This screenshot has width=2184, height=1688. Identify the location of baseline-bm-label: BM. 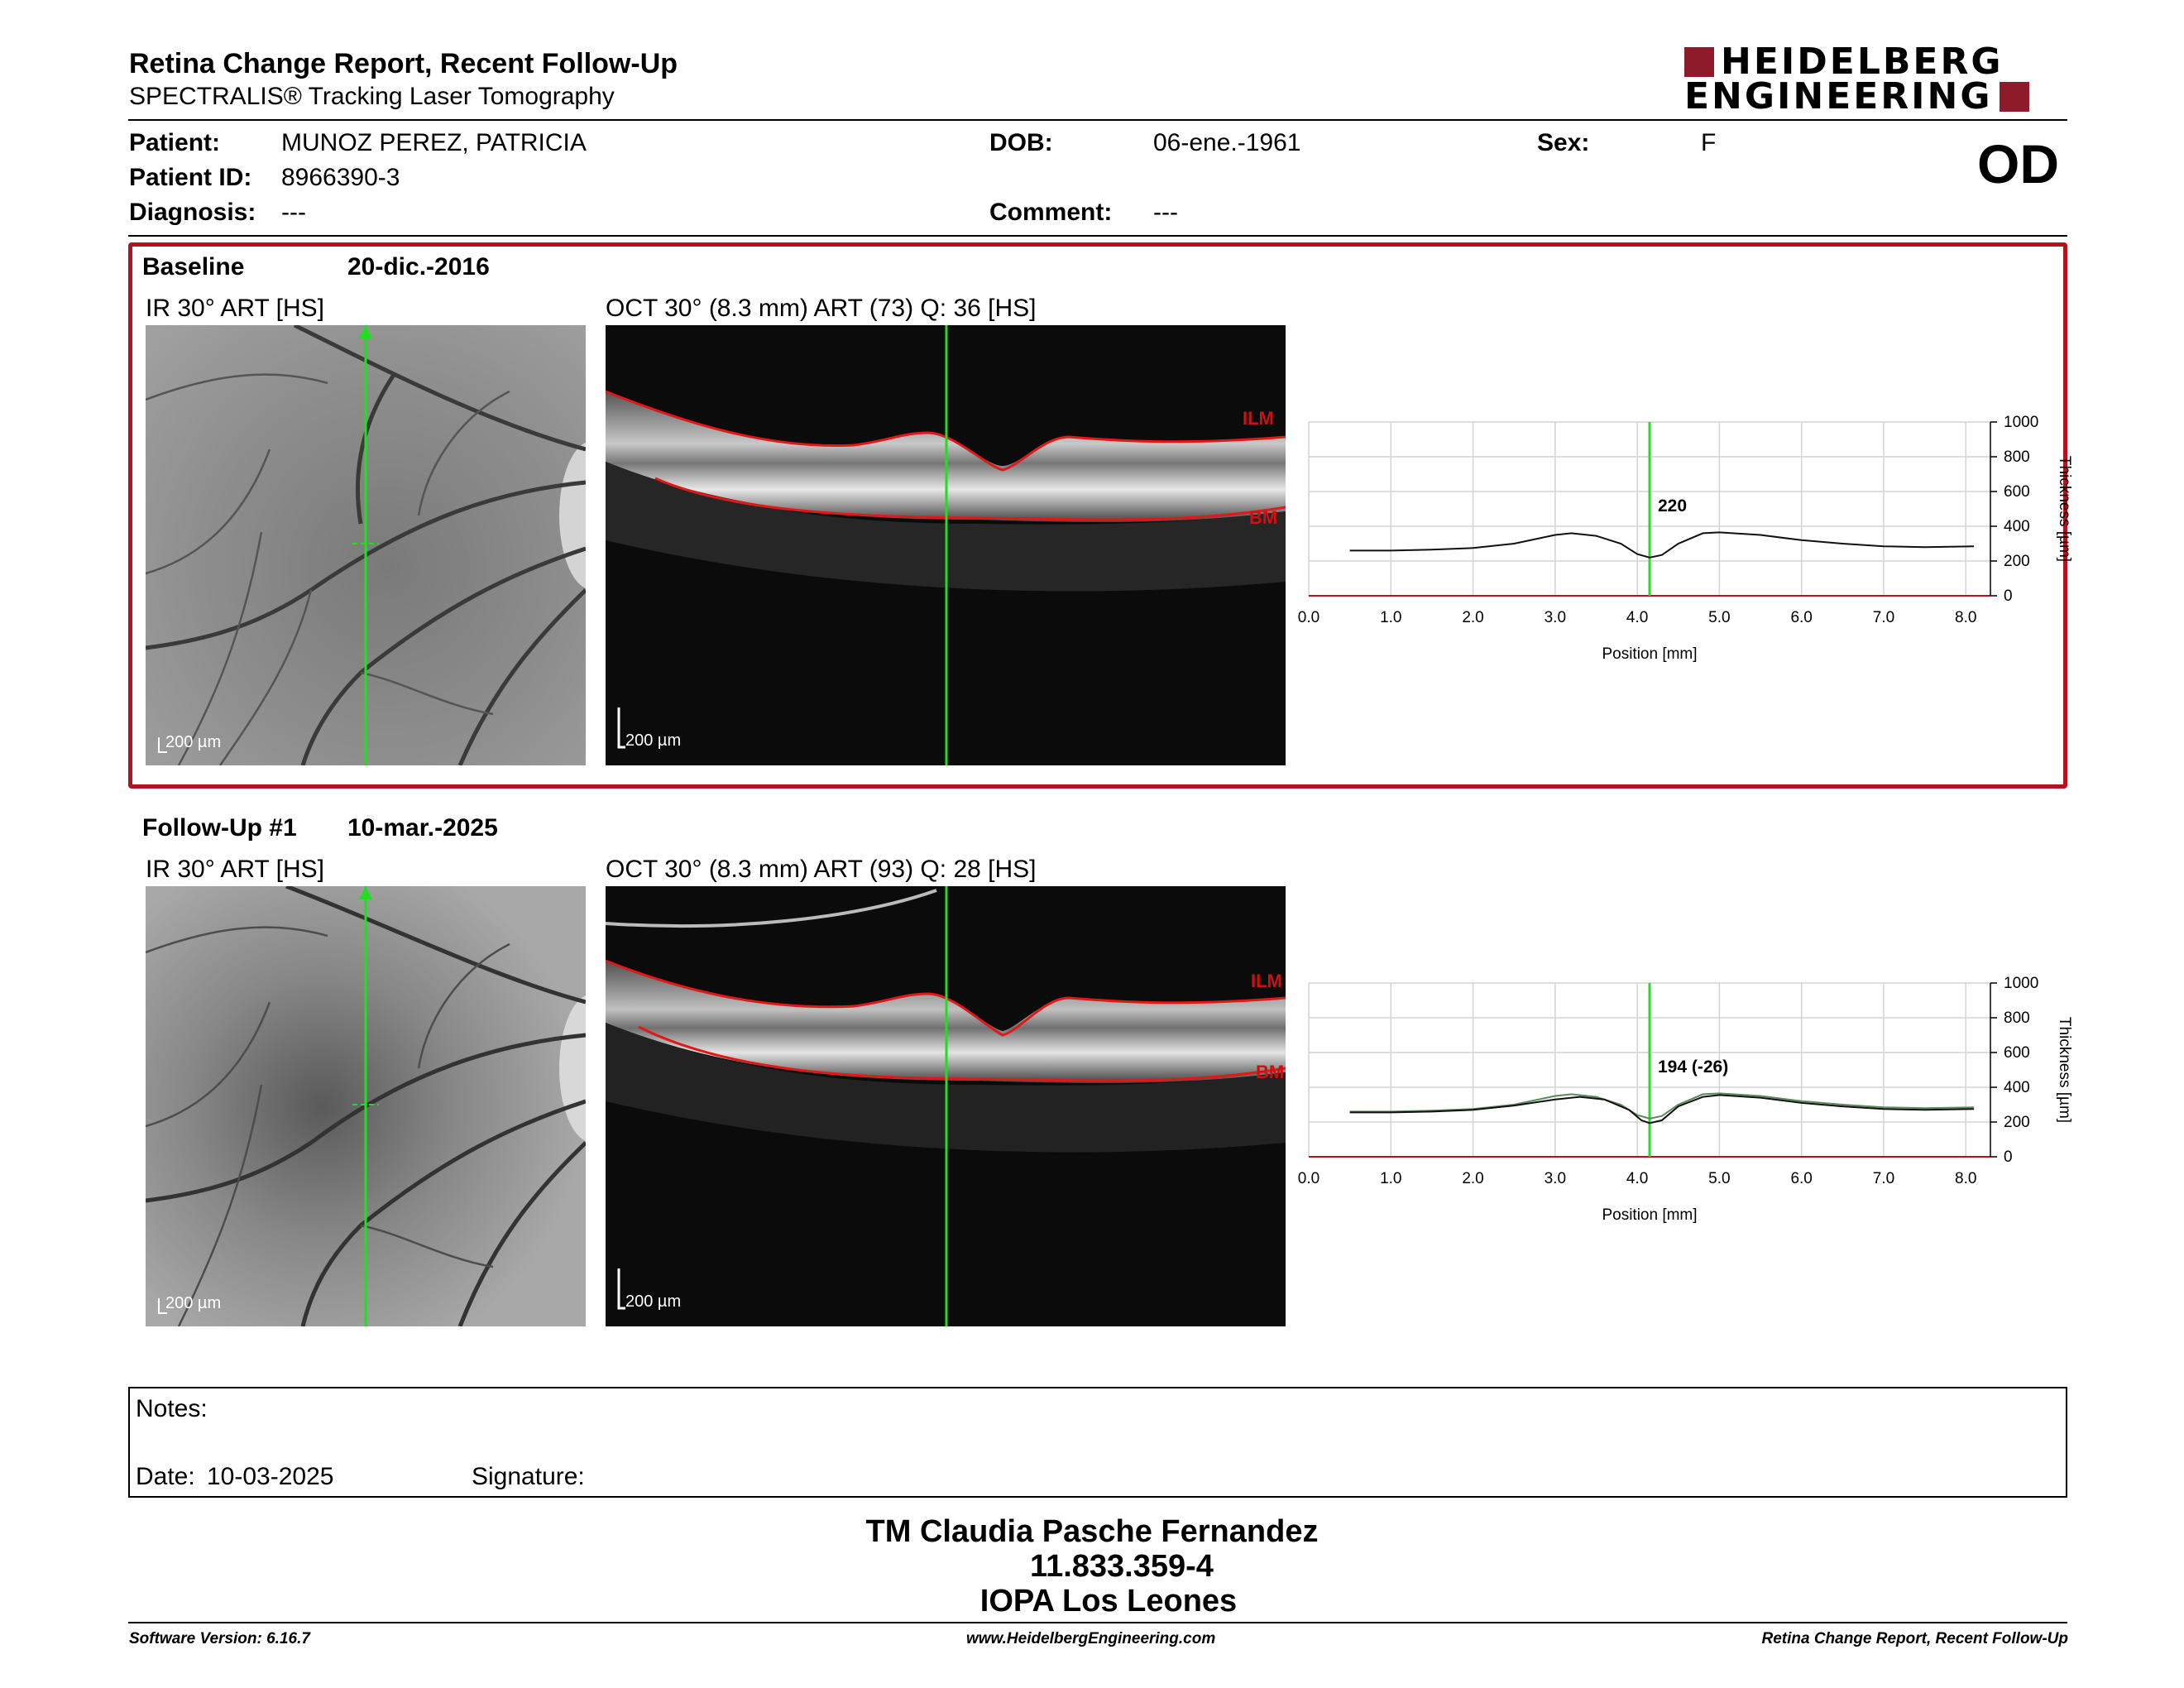
(1263, 517).